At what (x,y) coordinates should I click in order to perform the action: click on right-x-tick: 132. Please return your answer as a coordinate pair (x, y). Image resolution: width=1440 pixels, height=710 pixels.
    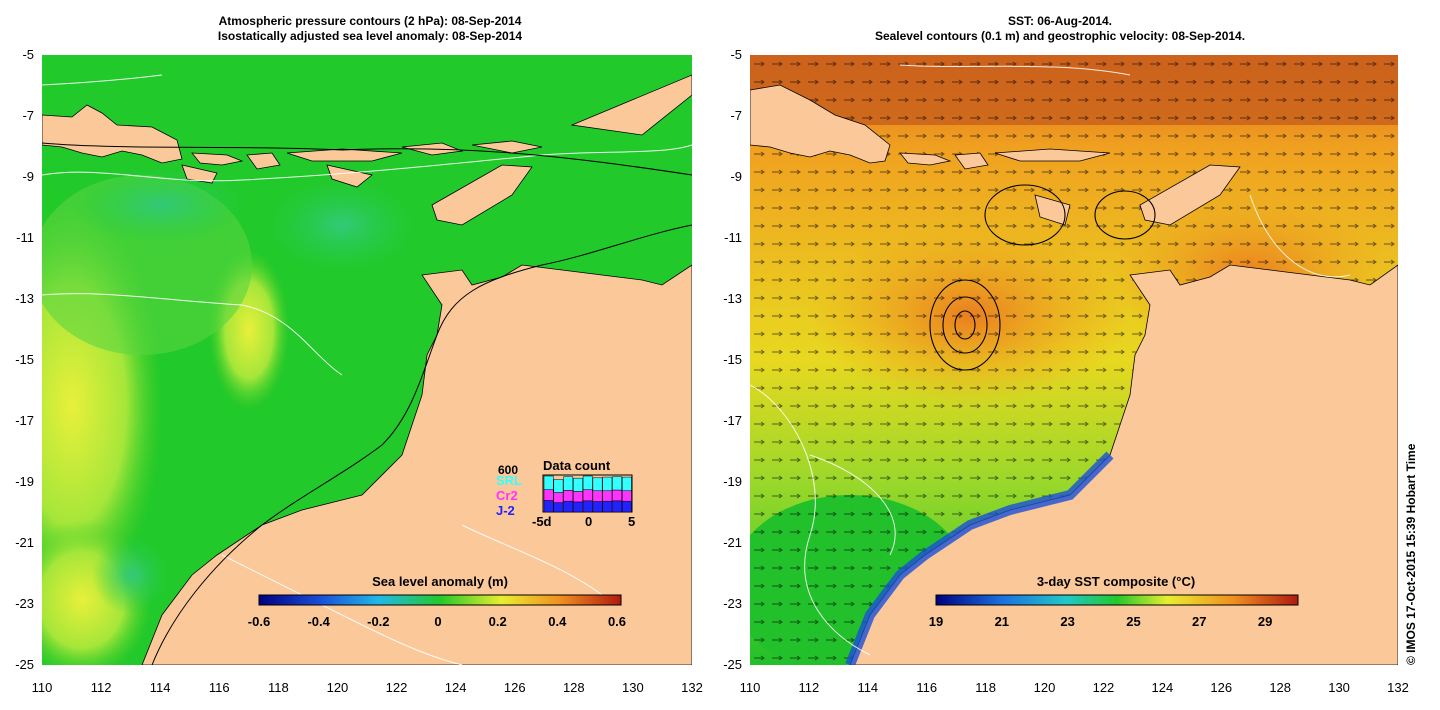
    Looking at the image, I should click on (1398, 687).